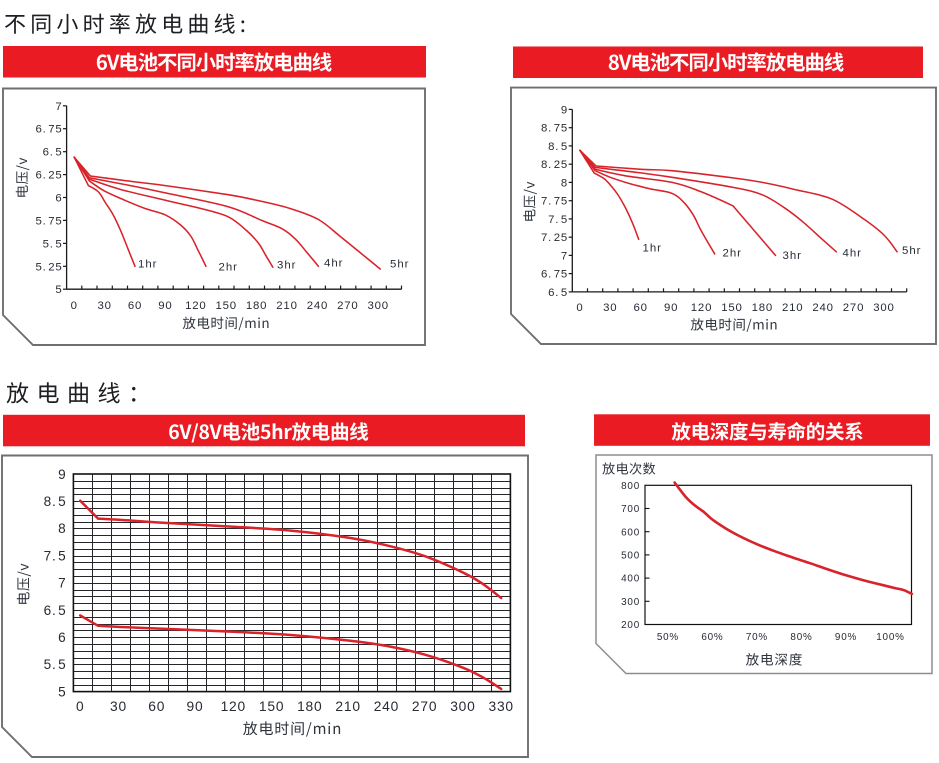 The image size is (939, 763). Describe the element at coordinates (49, 221) in the screenshot. I see `svg-text:5.75: 5. 75` at that location.